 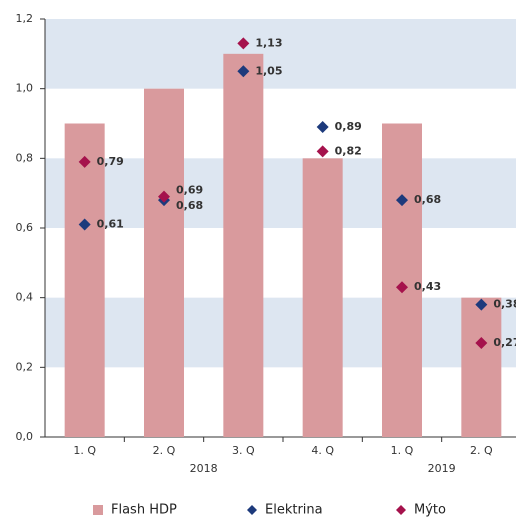 What do you see at coordinates (144, 510) in the screenshot?
I see `legend-label: Flash HDP` at bounding box center [144, 510].